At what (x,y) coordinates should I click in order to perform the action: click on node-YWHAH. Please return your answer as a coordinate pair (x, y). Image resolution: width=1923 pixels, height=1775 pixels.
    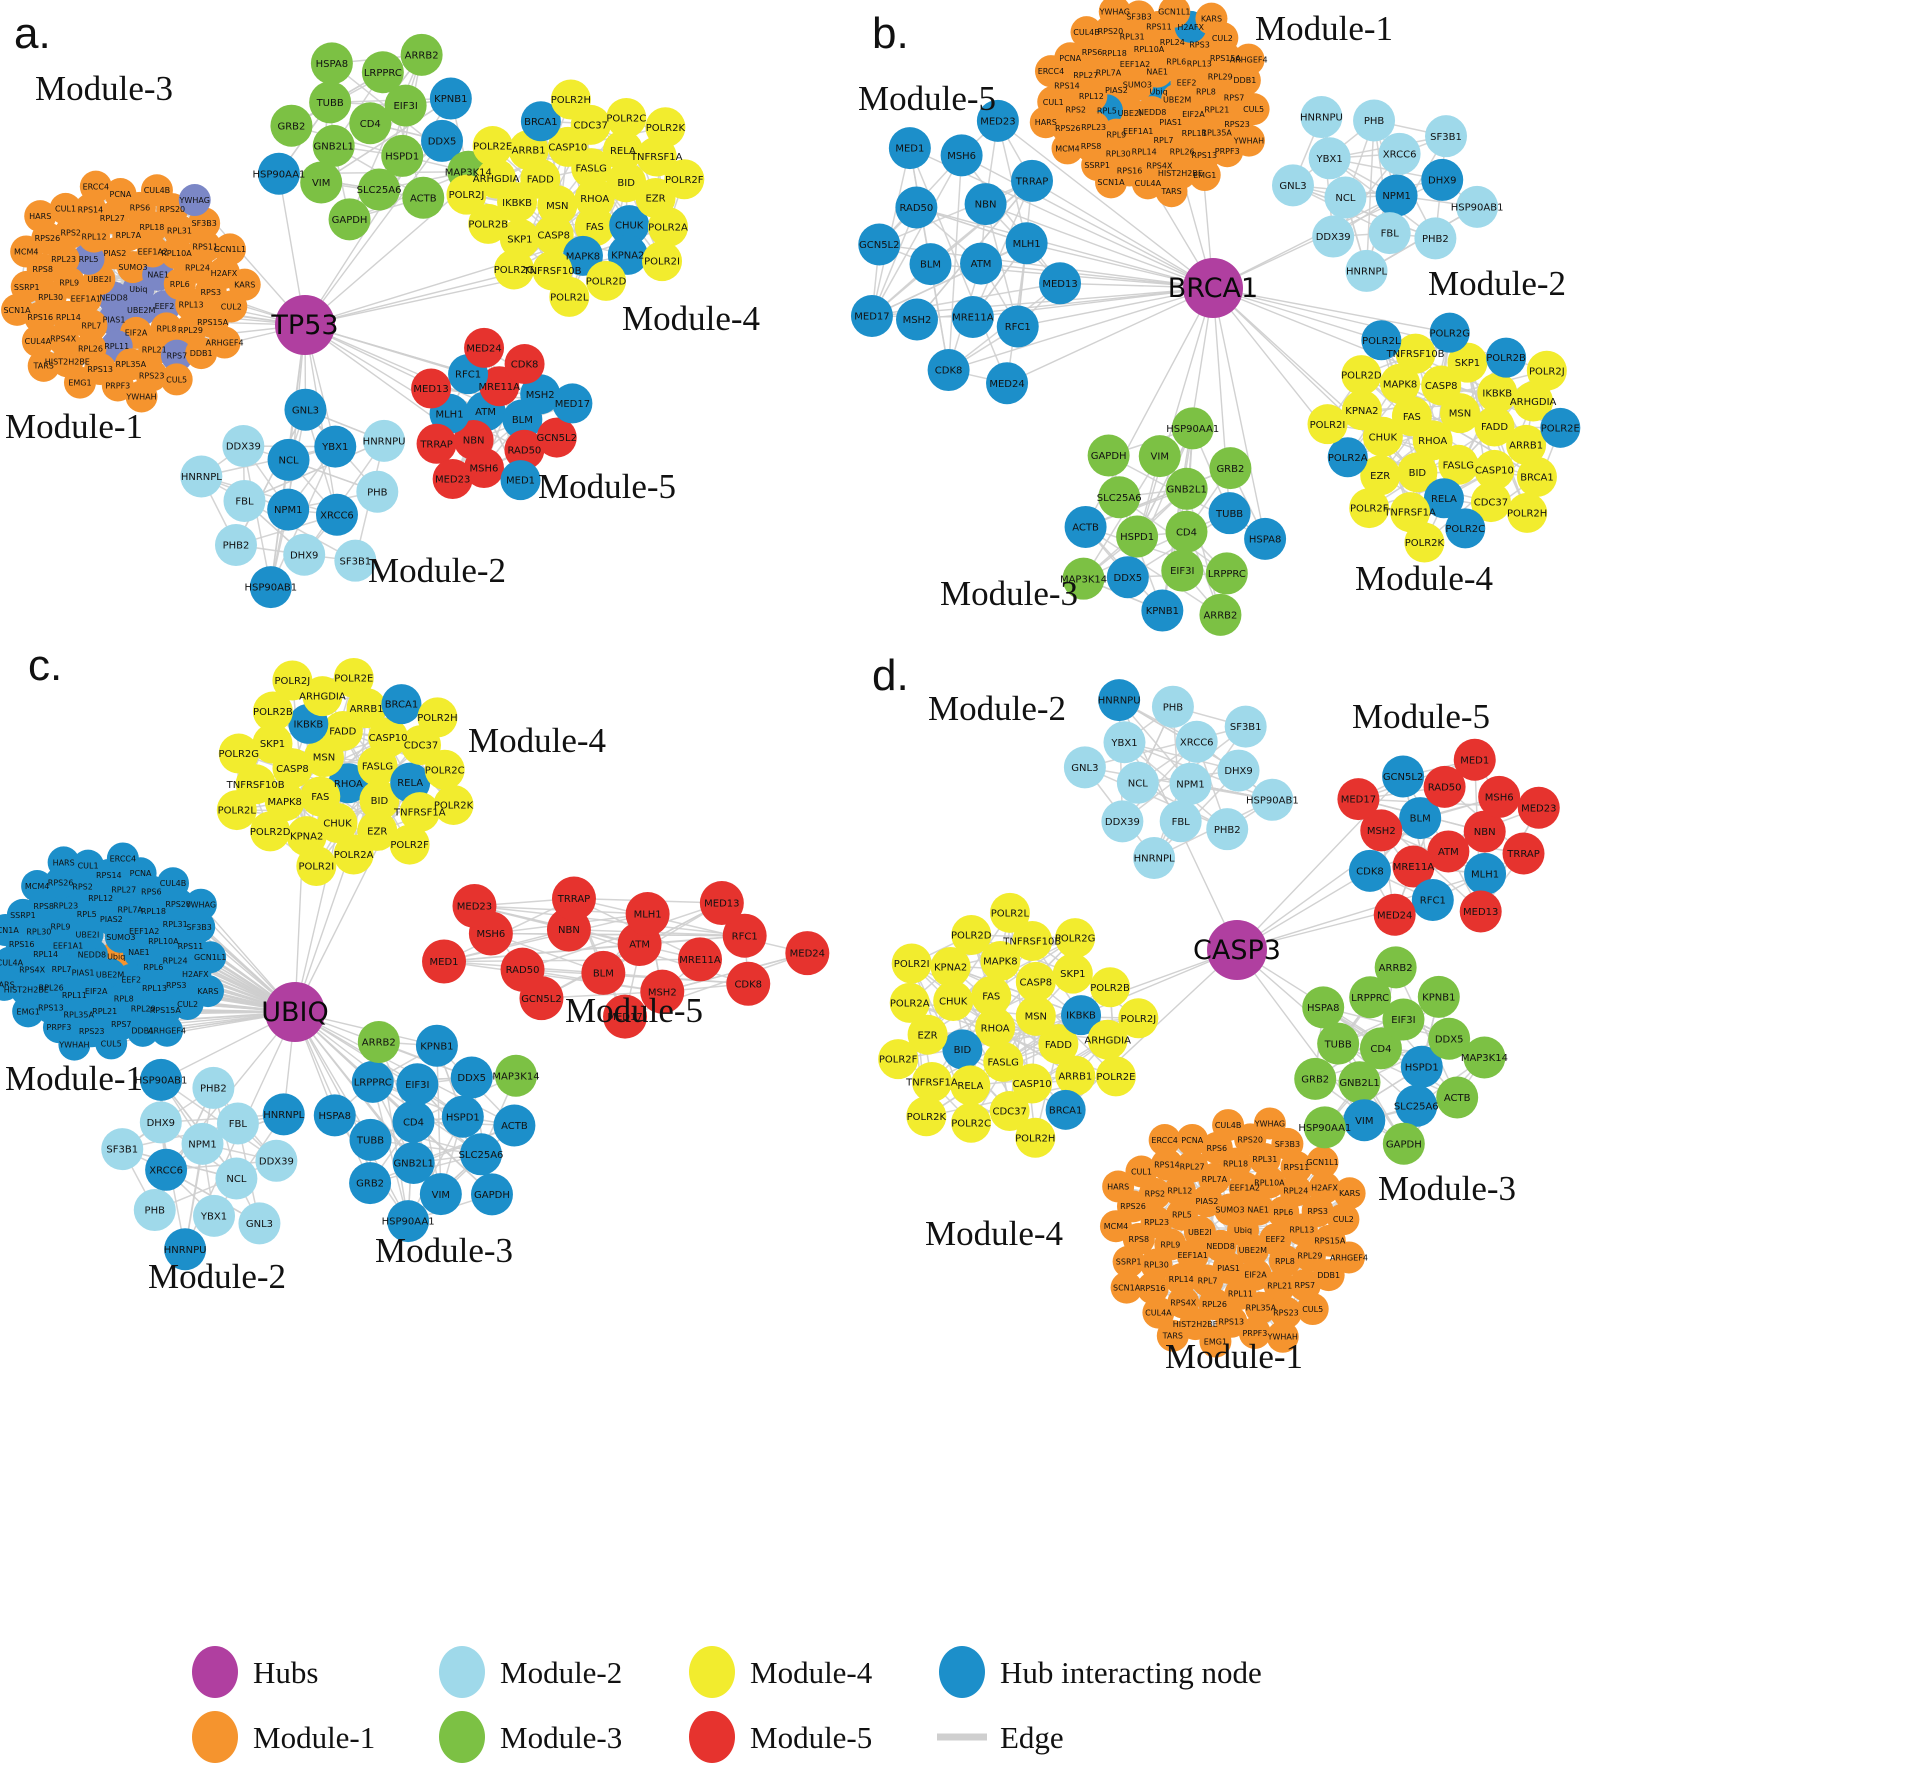
    Looking at the image, I should click on (1282, 1336).